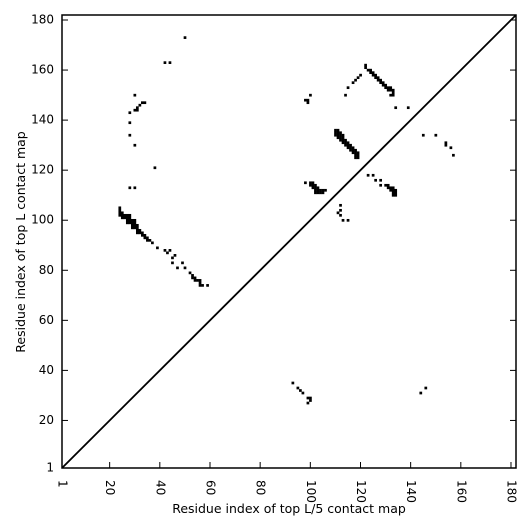 The width and height of the screenshot is (531, 531). Describe the element at coordinates (46, 320) in the screenshot. I see `y-tick-label: 60` at that location.